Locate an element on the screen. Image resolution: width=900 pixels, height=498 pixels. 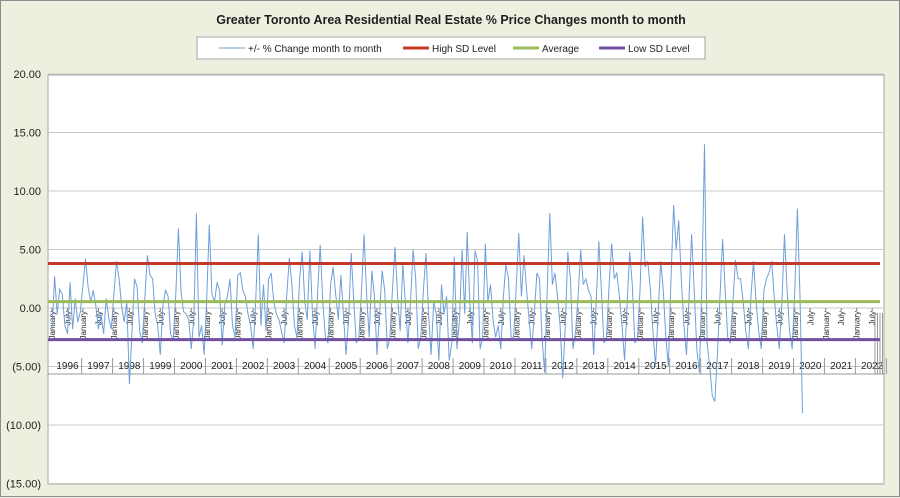
year-label: 2022 is located at coordinates (872, 366).